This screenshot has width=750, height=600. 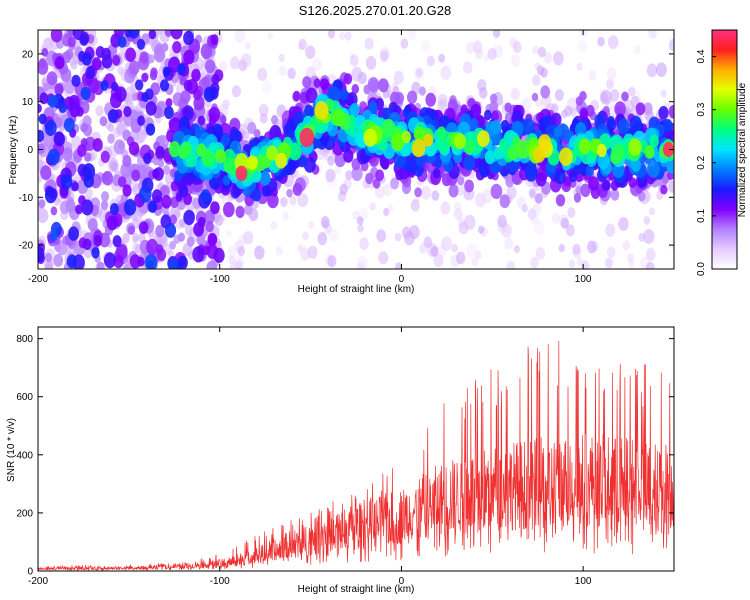 What do you see at coordinates (26, 198) in the screenshot?
I see `y-tick-label: -10` at bounding box center [26, 198].